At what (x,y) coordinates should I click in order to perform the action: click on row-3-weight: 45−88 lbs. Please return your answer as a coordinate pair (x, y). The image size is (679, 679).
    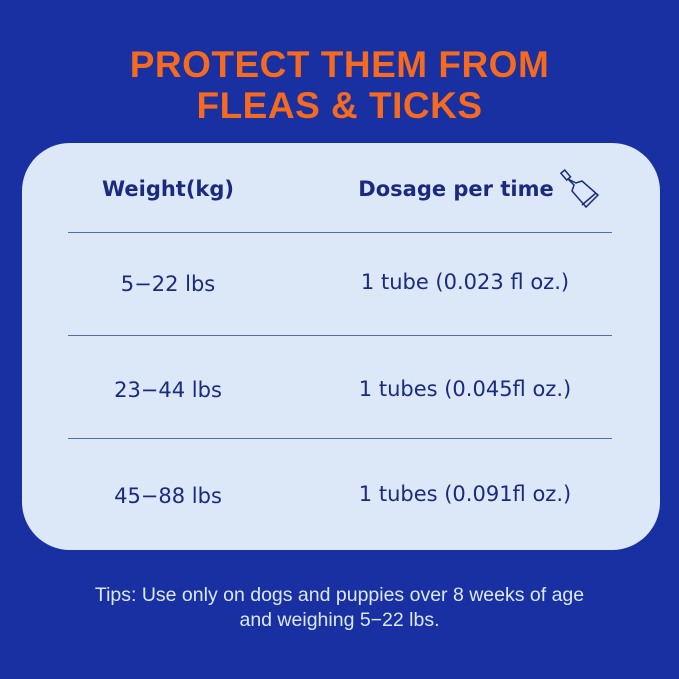
    Looking at the image, I should click on (168, 496).